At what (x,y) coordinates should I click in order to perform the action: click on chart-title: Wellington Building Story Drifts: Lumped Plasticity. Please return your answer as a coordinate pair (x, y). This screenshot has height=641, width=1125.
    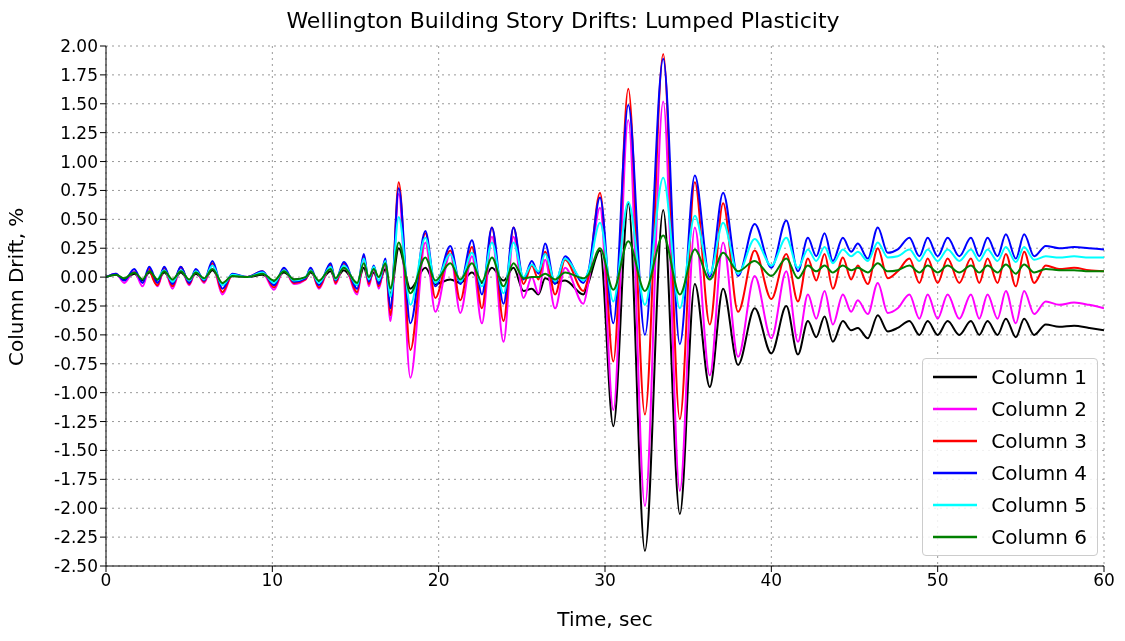
    Looking at the image, I should click on (563, 20).